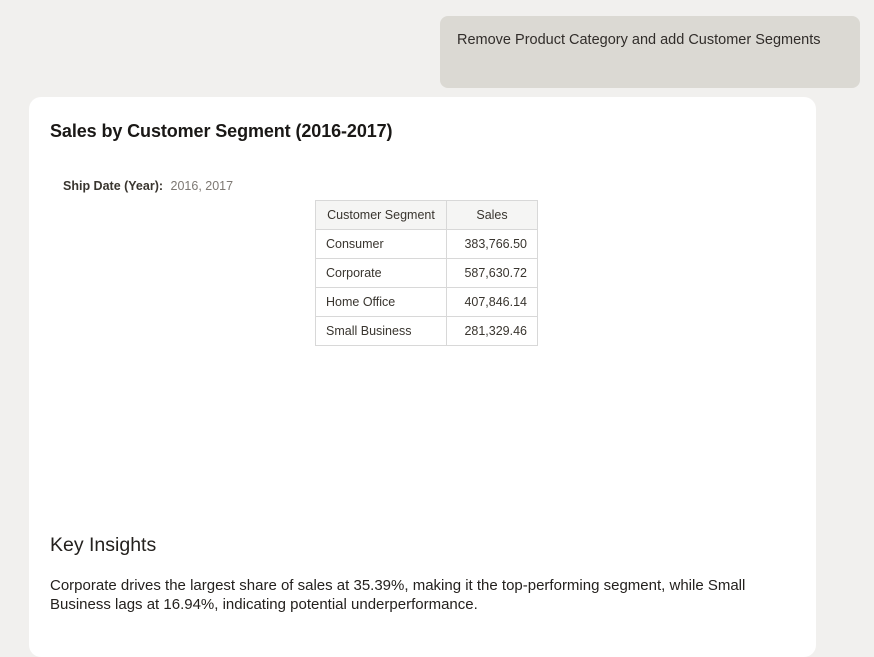 Image resolution: width=874 pixels, height=657 pixels. Describe the element at coordinates (381, 302) in the screenshot. I see `segment-cell: Home Office` at that location.